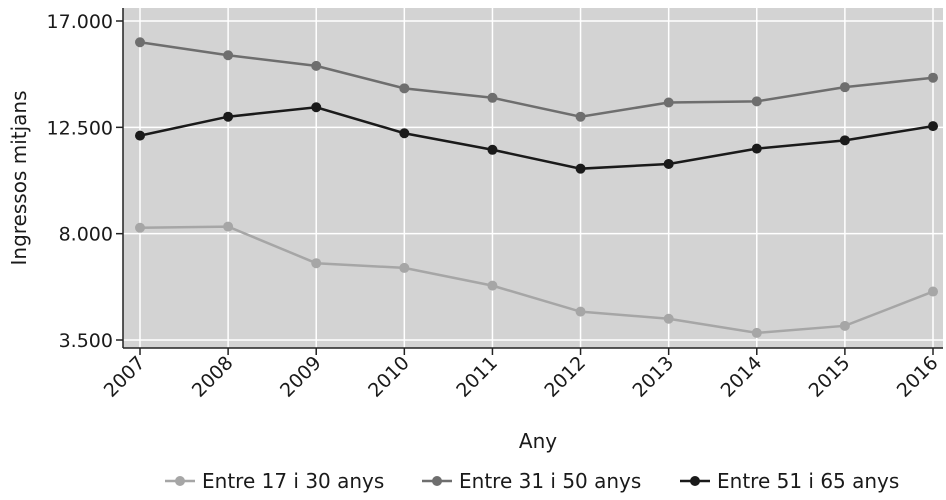 This screenshot has width=946, height=500. I want to click on x-tick-label: 2015, so click(830, 377).